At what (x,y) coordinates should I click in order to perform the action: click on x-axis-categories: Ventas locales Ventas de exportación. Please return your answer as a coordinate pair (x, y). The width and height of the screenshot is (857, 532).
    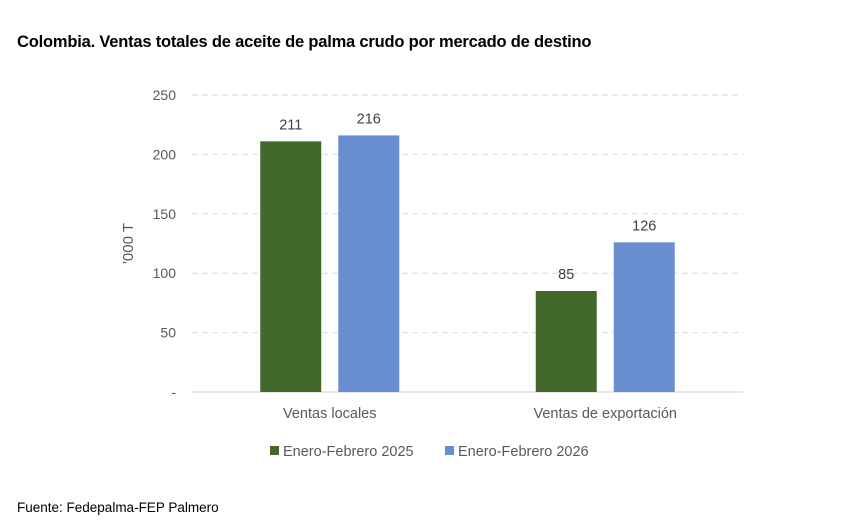
    Looking at the image, I should click on (480, 414).